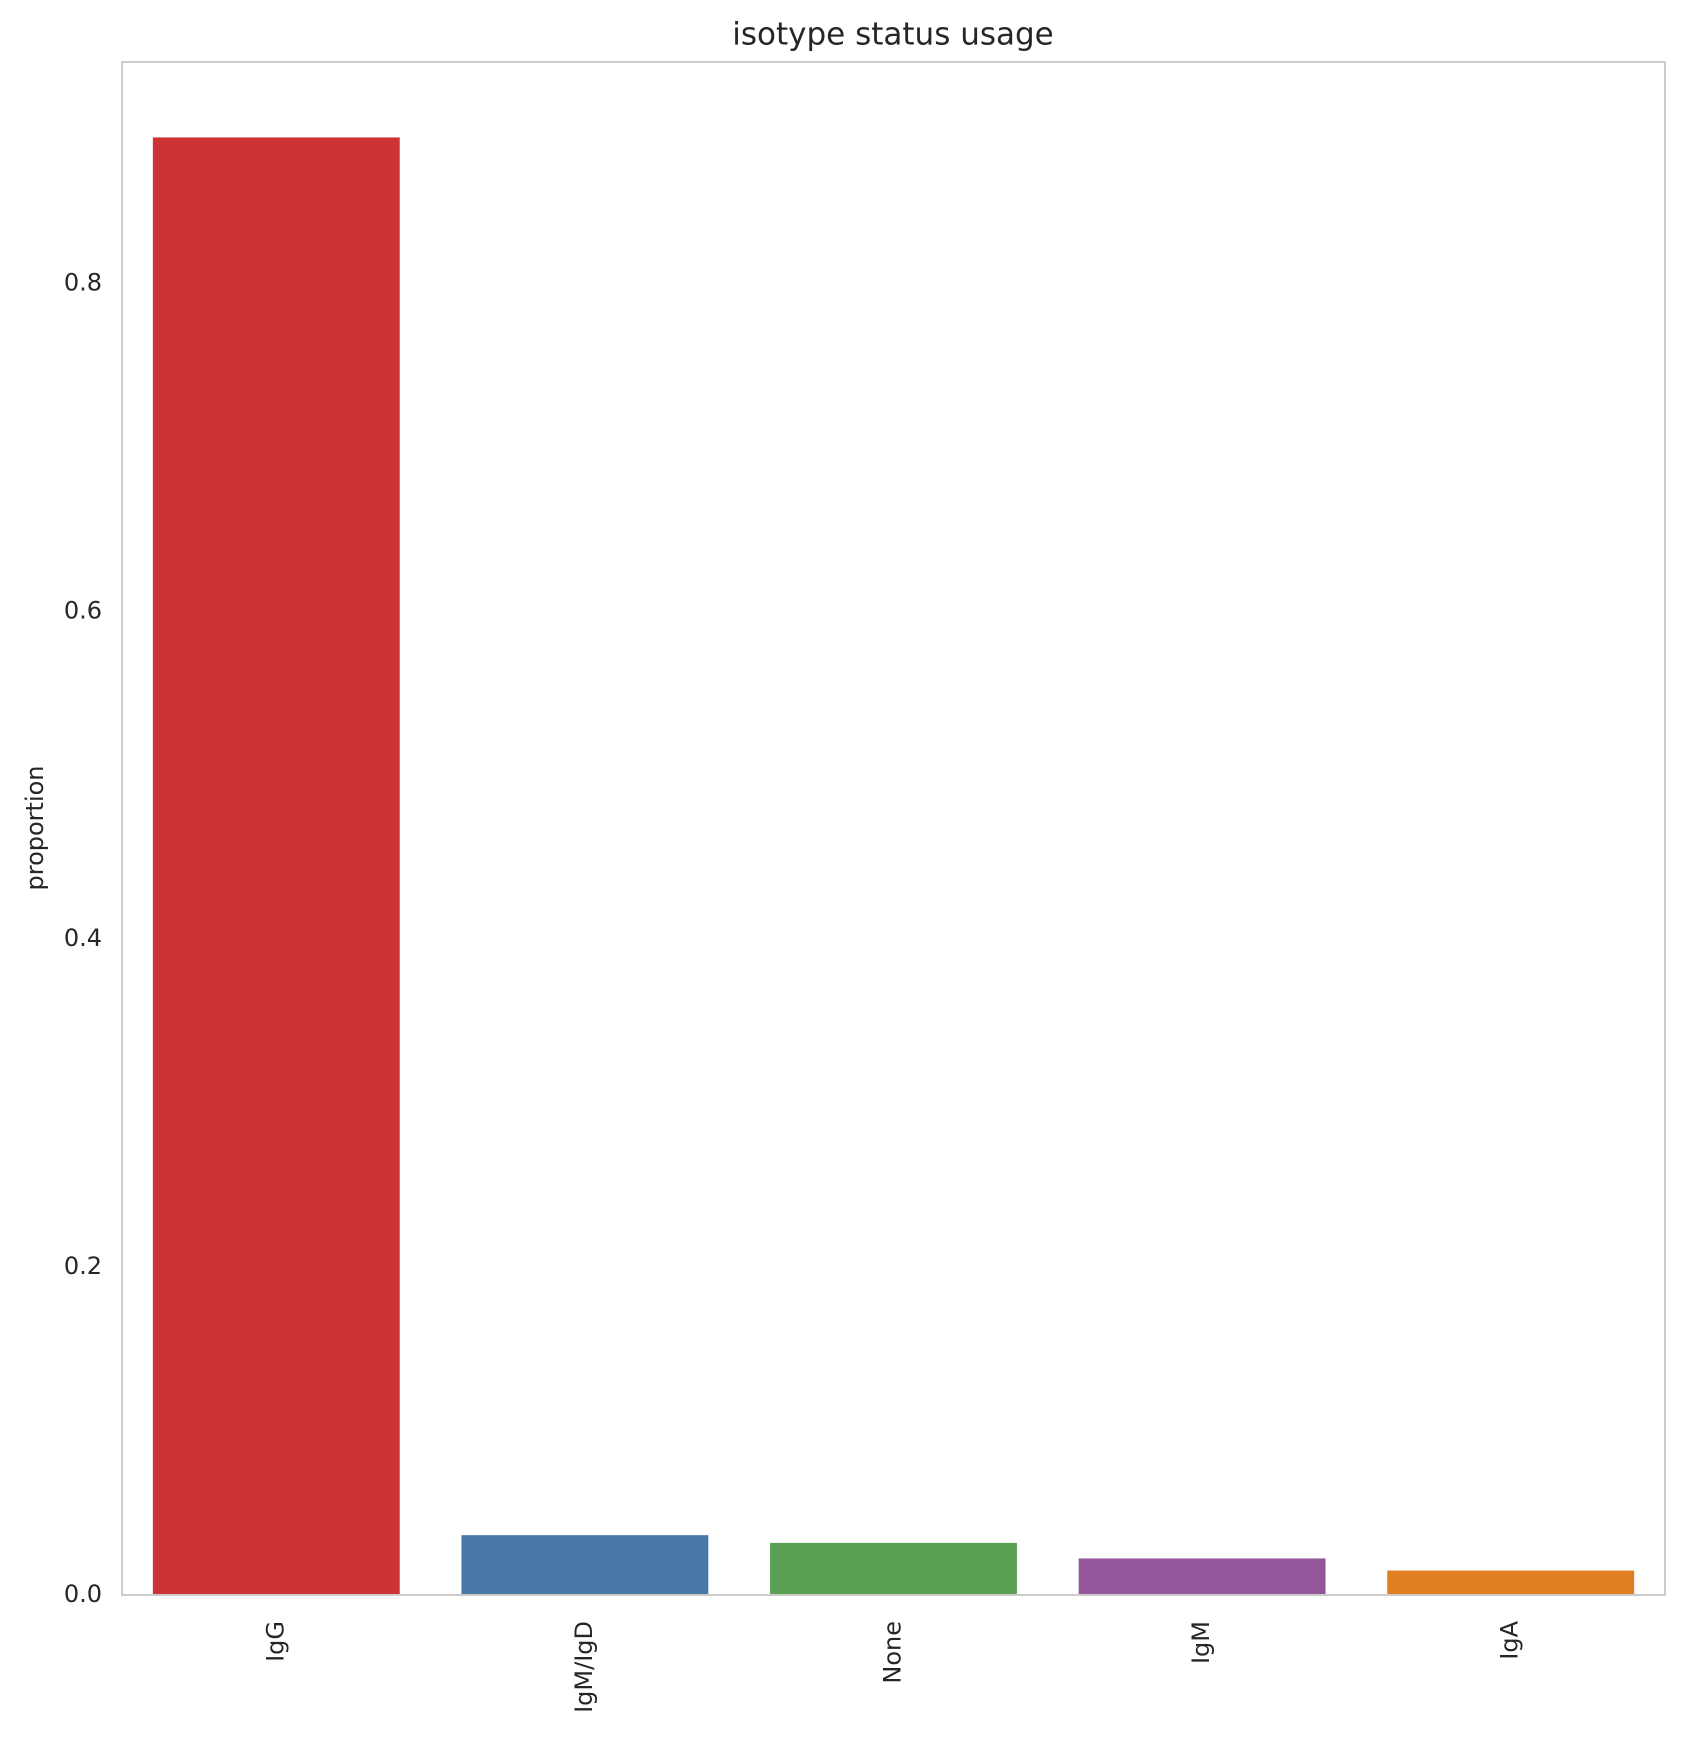 The width and height of the screenshot is (1692, 1748). Describe the element at coordinates (1510, 1639) in the screenshot. I see `x-tick-label: IgA` at that location.